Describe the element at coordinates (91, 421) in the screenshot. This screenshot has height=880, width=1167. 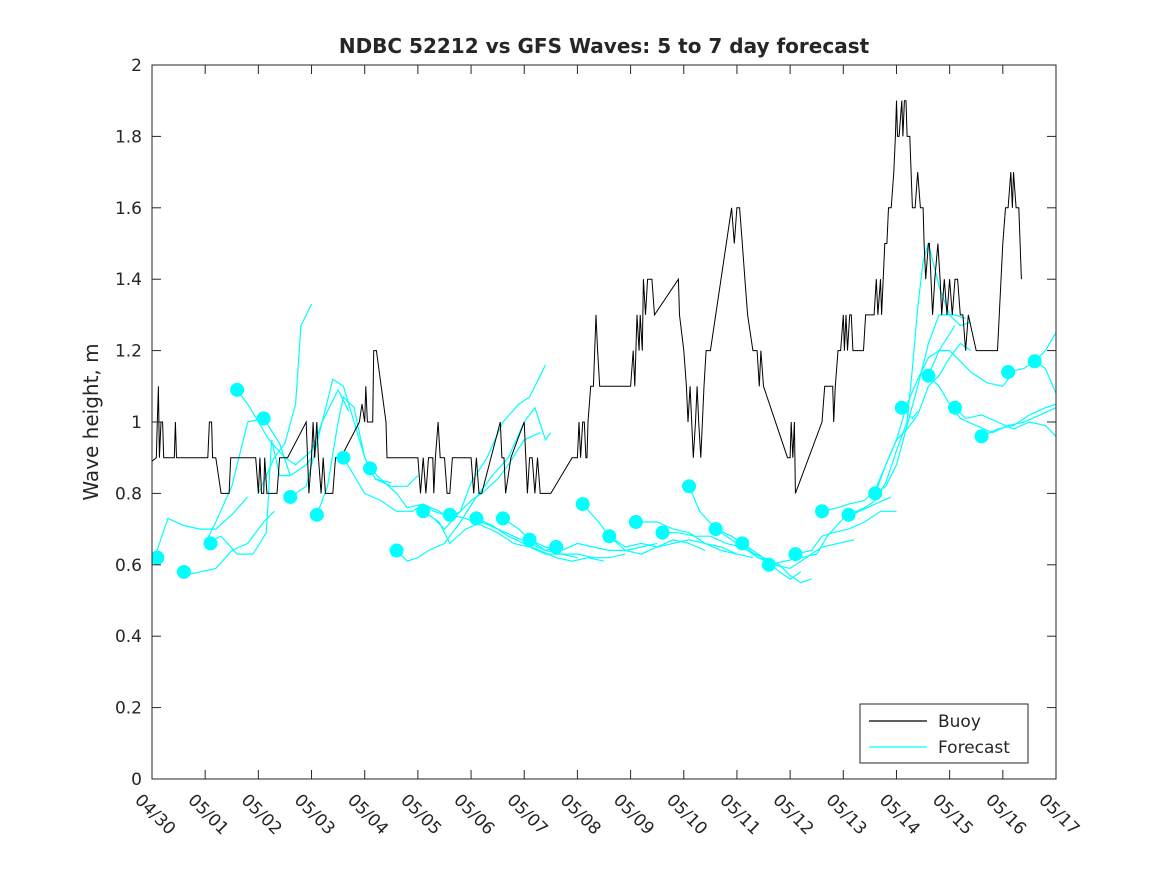
I see `y-axis-label: Wave height, m` at that location.